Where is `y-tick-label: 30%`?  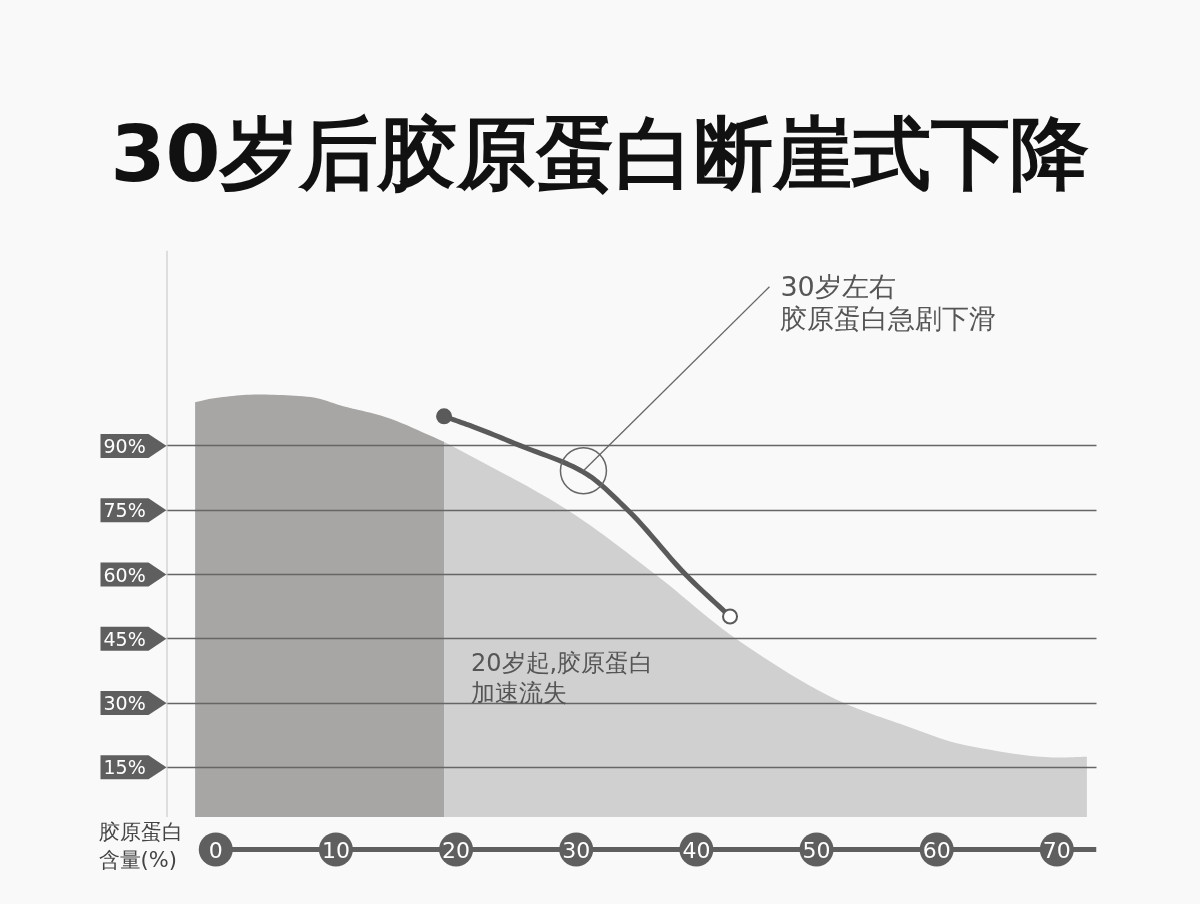
y-tick-label: 30% is located at coordinates (124, 703).